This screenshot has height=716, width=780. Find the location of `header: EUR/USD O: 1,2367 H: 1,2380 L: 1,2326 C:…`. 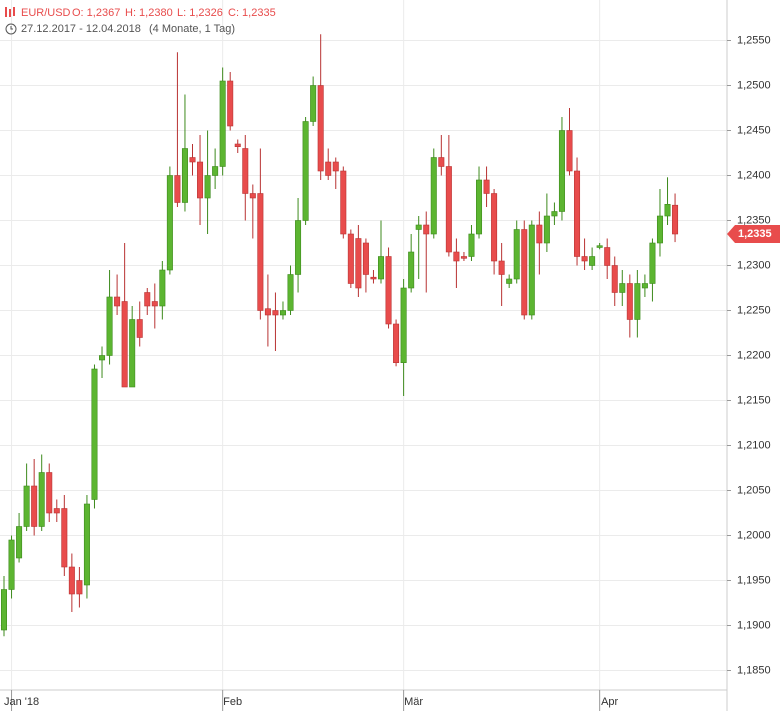

header: EUR/USD O: 1,2367 H: 1,2380 L: 1,2326 C:… is located at coordinates (140, 21).